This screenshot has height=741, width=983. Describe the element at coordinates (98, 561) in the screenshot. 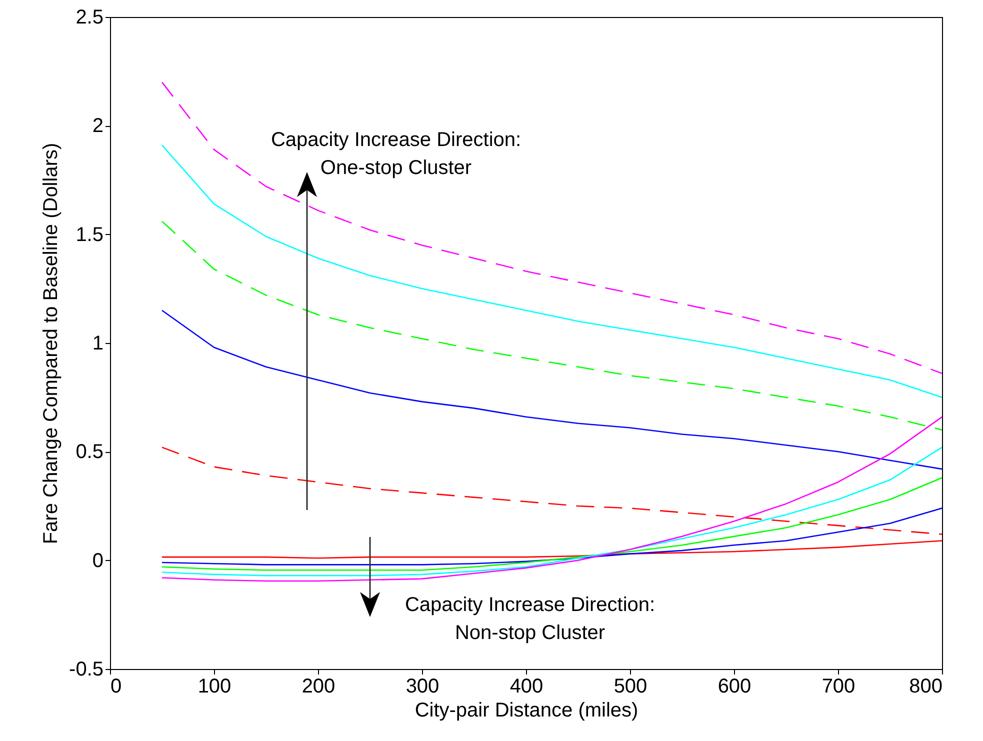

I see `y-tick-label: 0` at that location.